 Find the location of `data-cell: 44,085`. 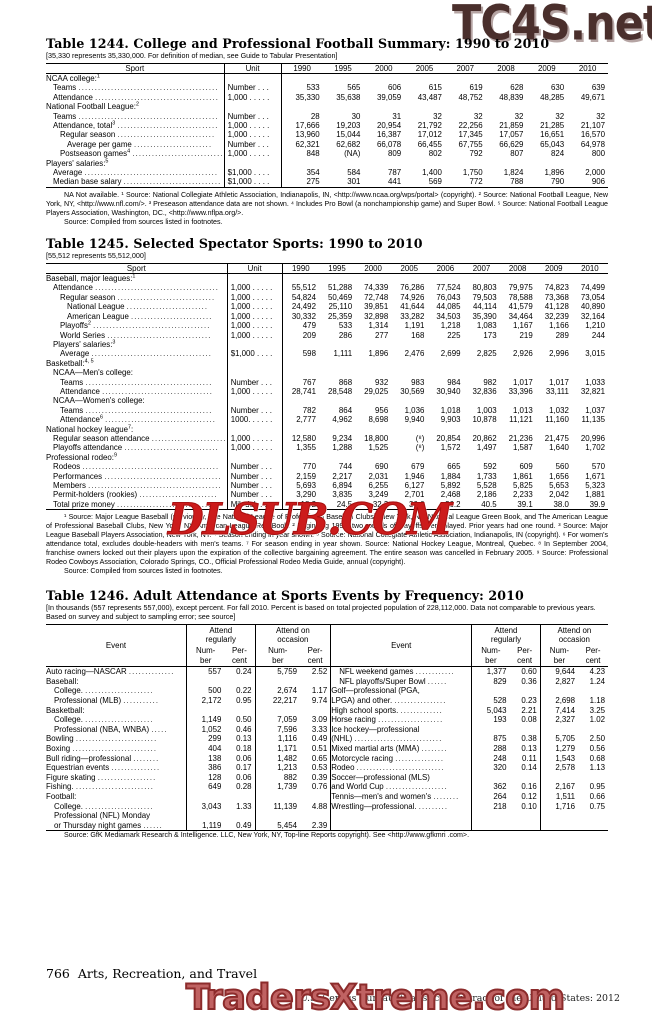

data-cell: 44,085 is located at coordinates (448, 307).